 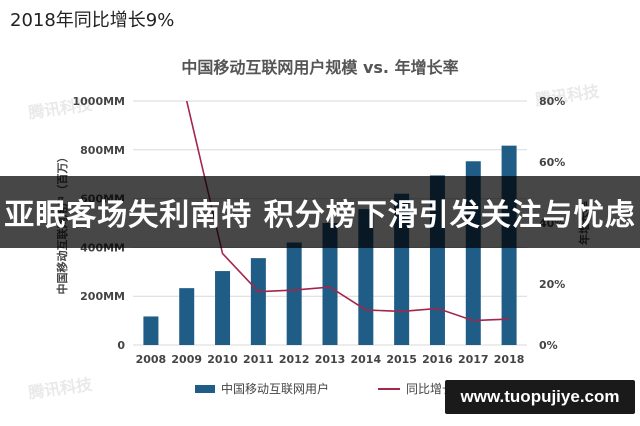 I want to click on legend-item-users: 中国移动互联网用户, so click(x=262, y=388).